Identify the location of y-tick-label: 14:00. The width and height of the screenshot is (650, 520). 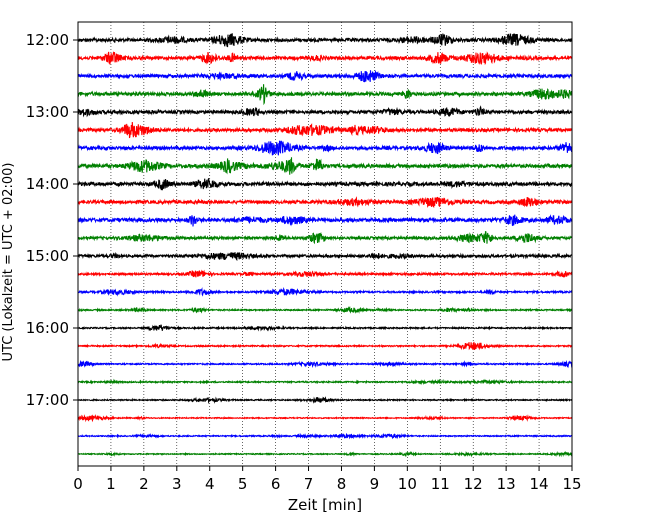
(47, 184).